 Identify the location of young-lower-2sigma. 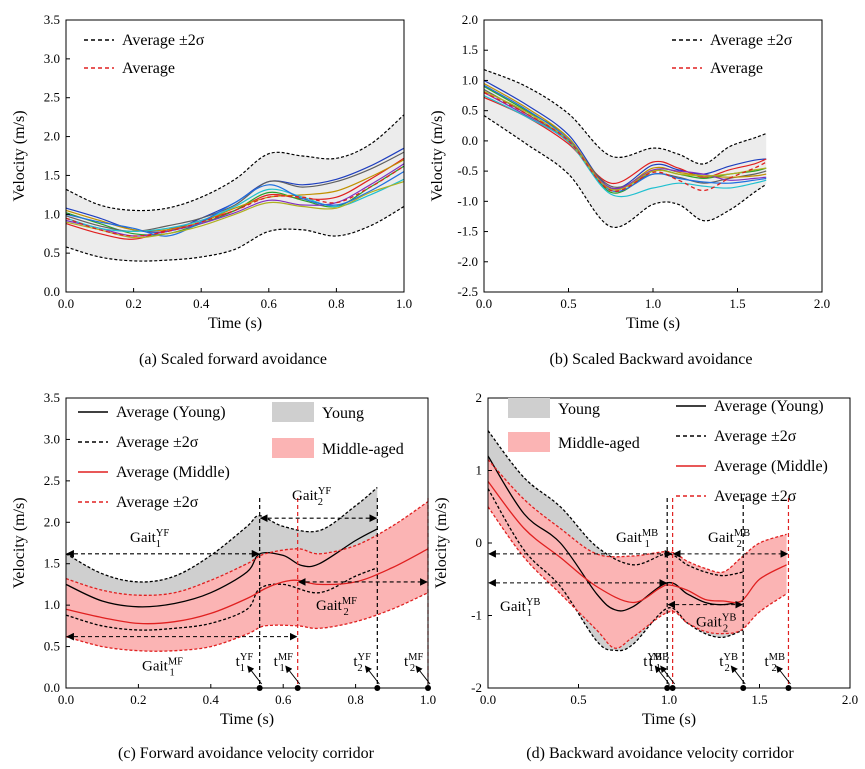
(221, 599).